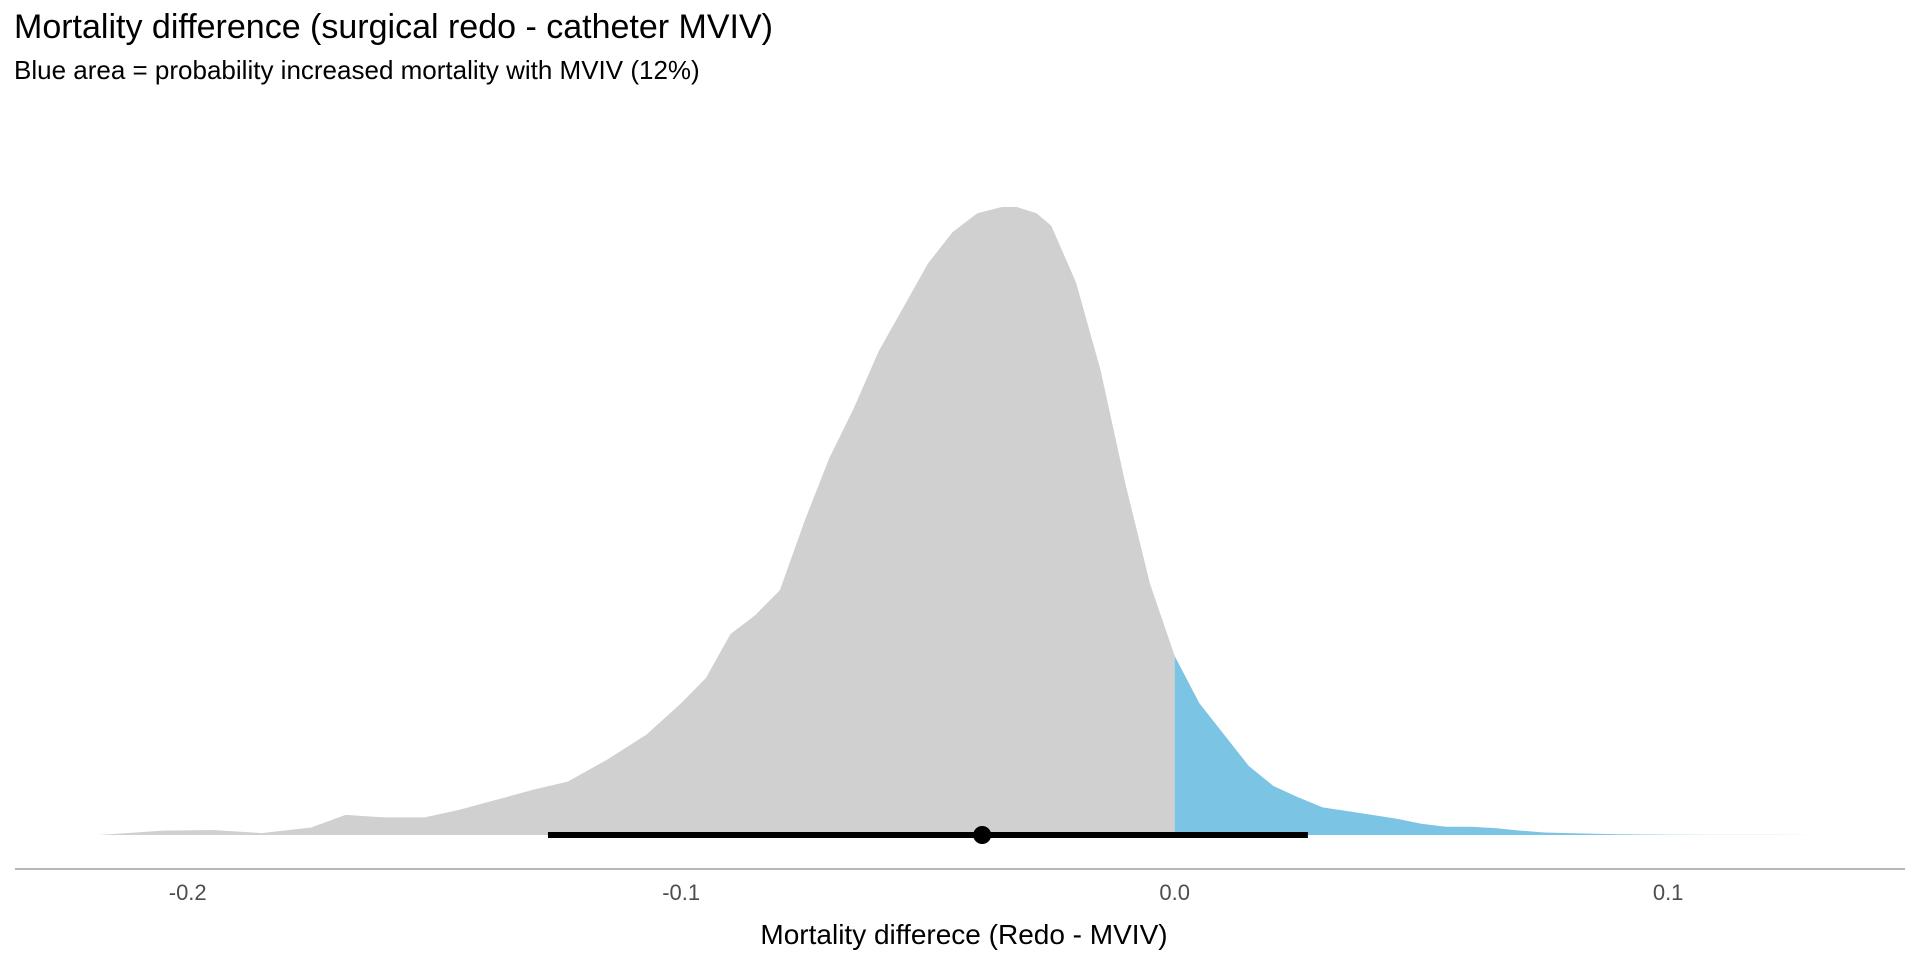 The width and height of the screenshot is (1920, 960). Describe the element at coordinates (681, 892) in the screenshot. I see `x-tick-label: -0.1` at that location.